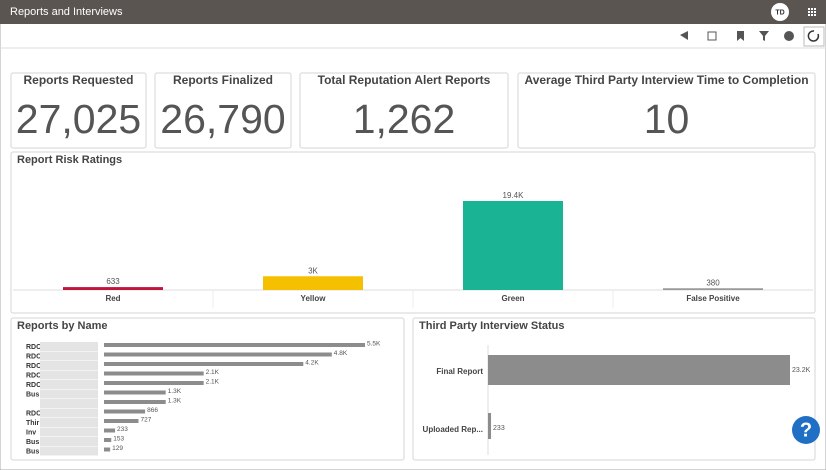 This screenshot has height=470, width=826. I want to click on export-icon, so click(712, 36).